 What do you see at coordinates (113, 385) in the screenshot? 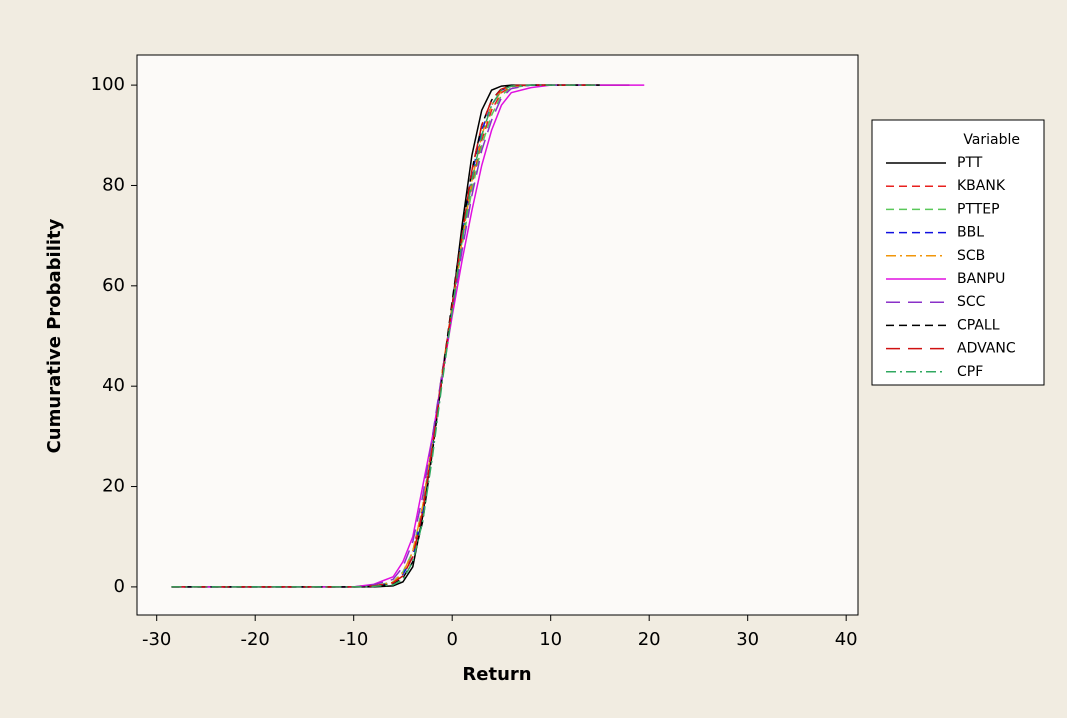
I see `y-tick-label: 40` at bounding box center [113, 385].